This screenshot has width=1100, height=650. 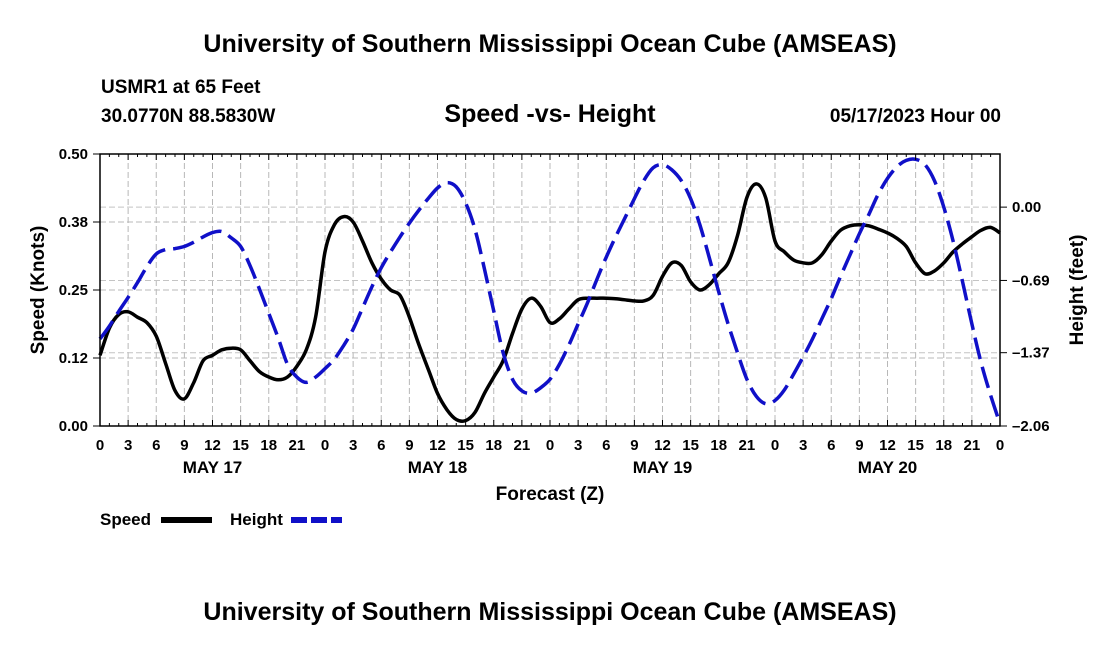 What do you see at coordinates (73, 358) in the screenshot?
I see `y-tick-label: 0.12` at bounding box center [73, 358].